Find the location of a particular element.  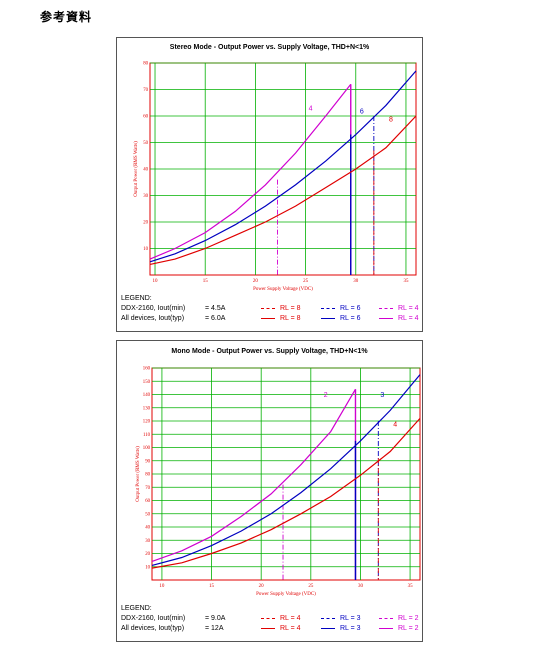

y-tick-label: 110 is located at coordinates (147, 435).